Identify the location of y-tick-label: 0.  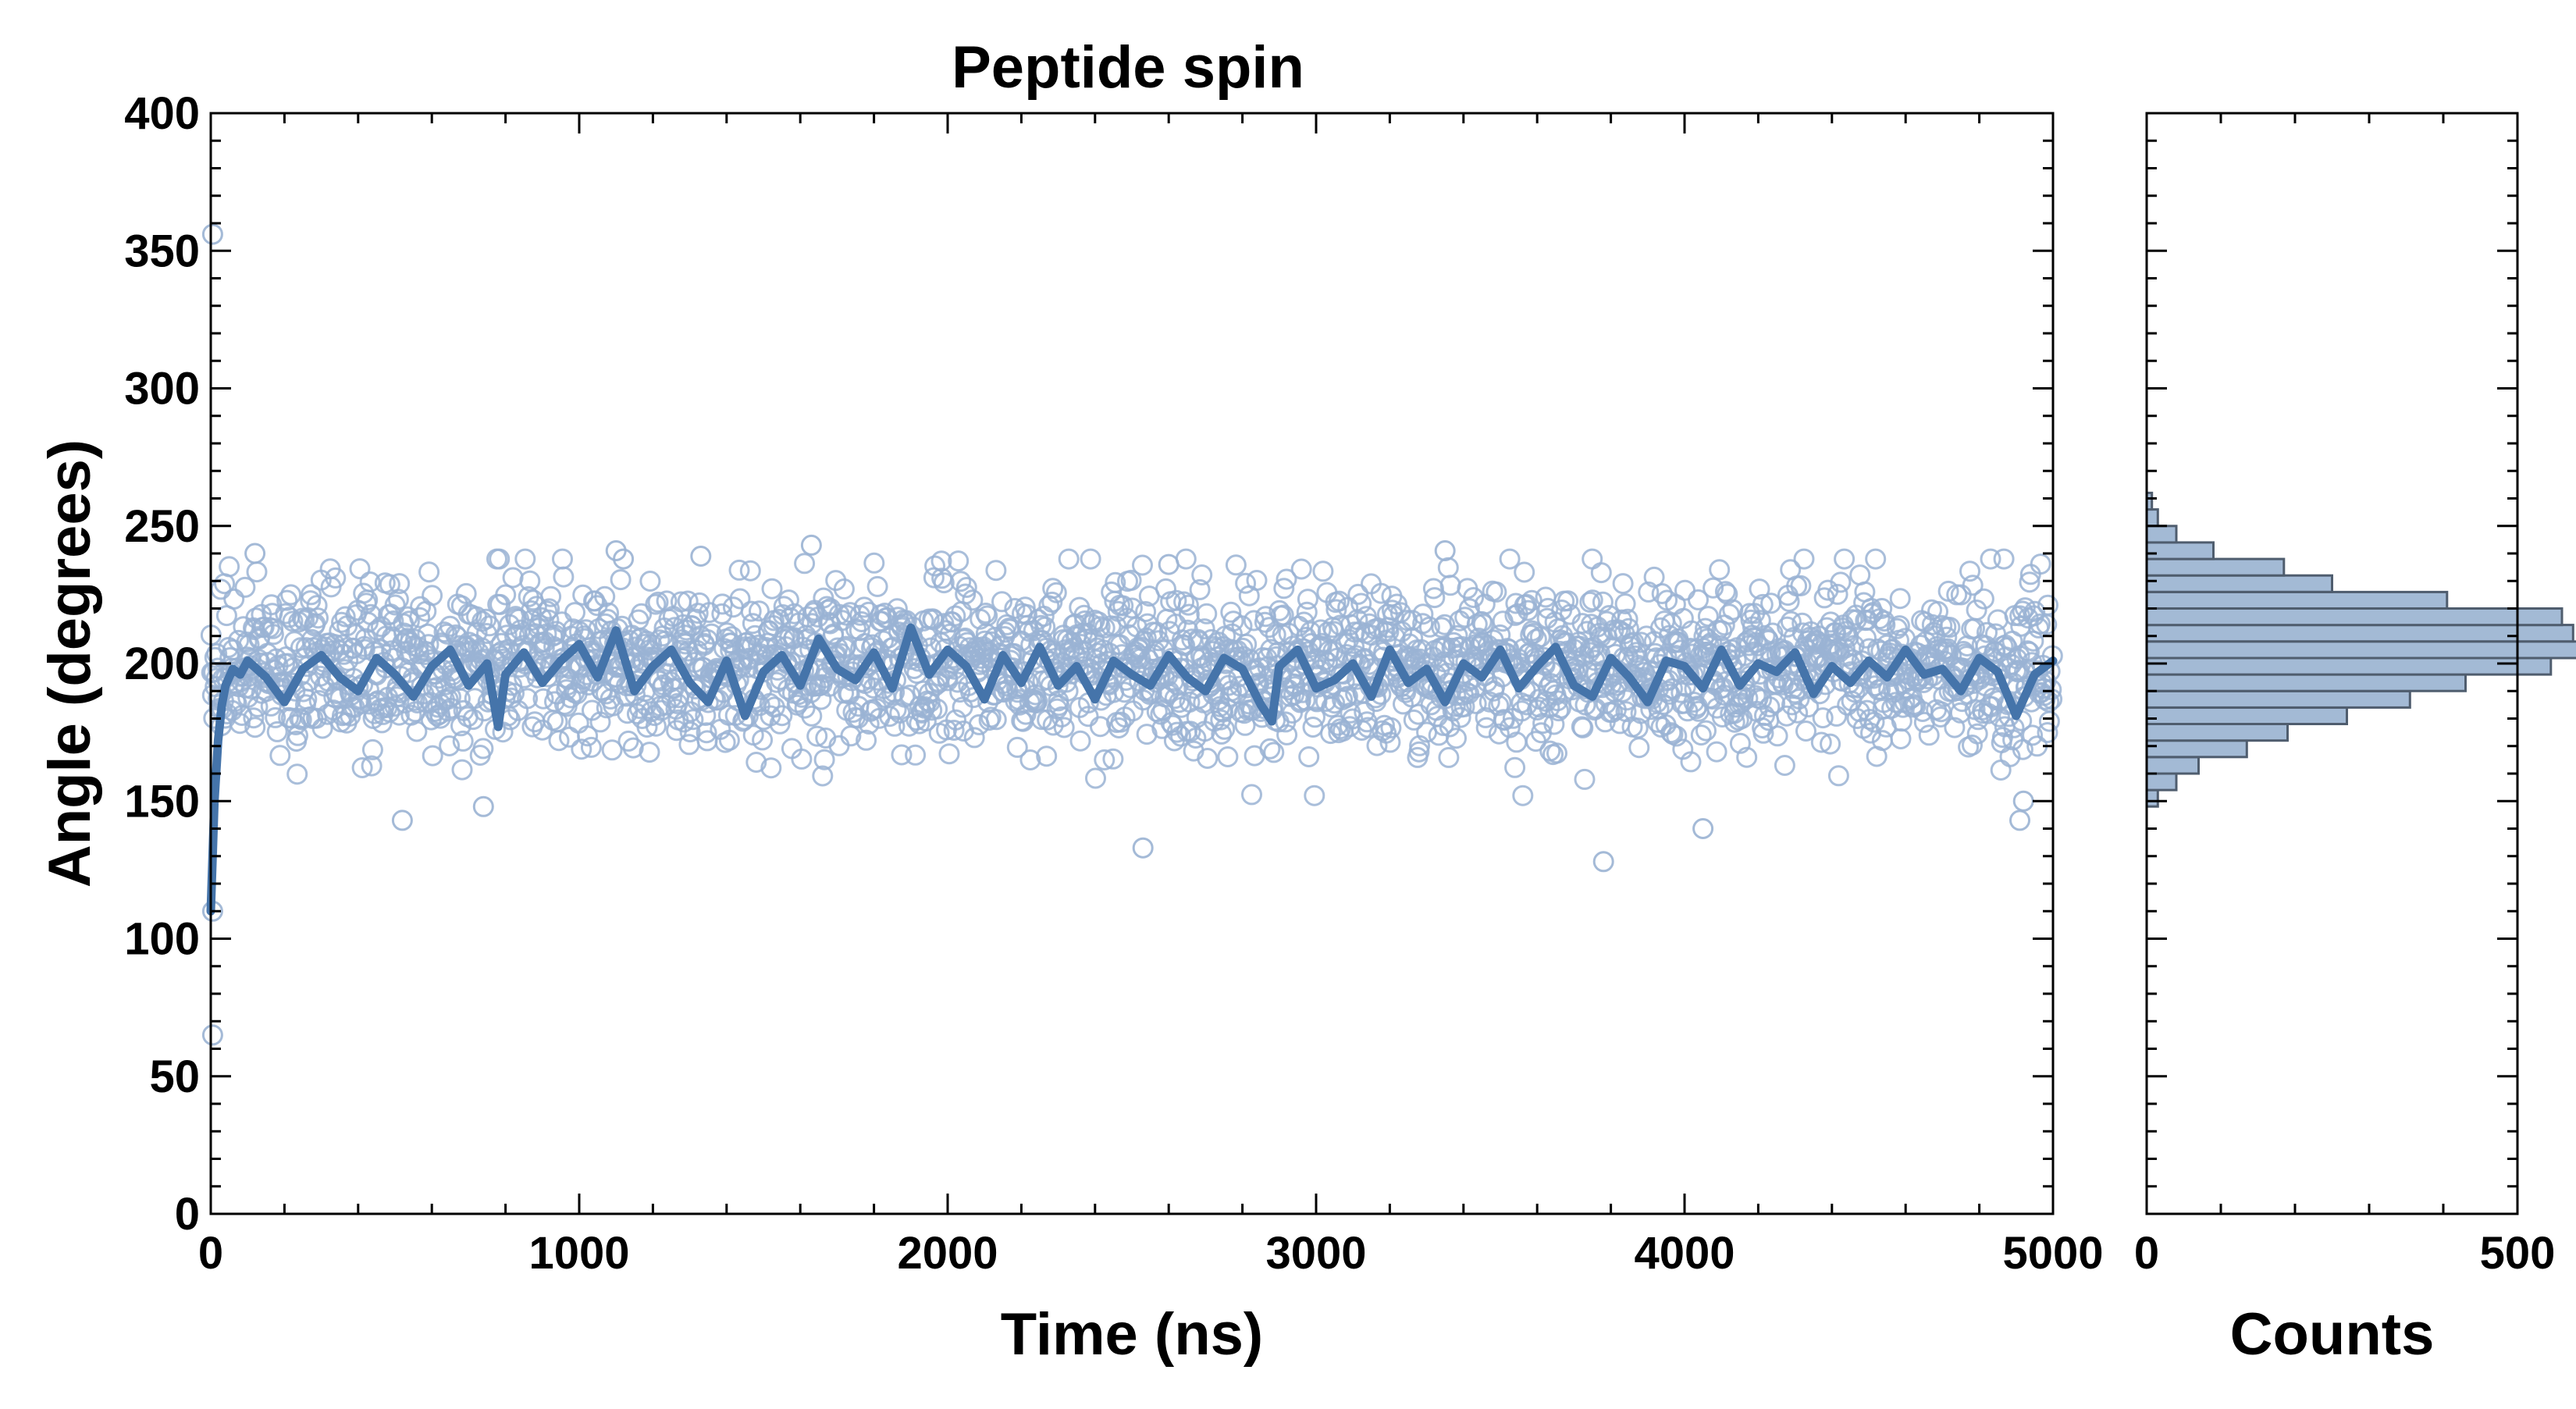
(187, 1214).